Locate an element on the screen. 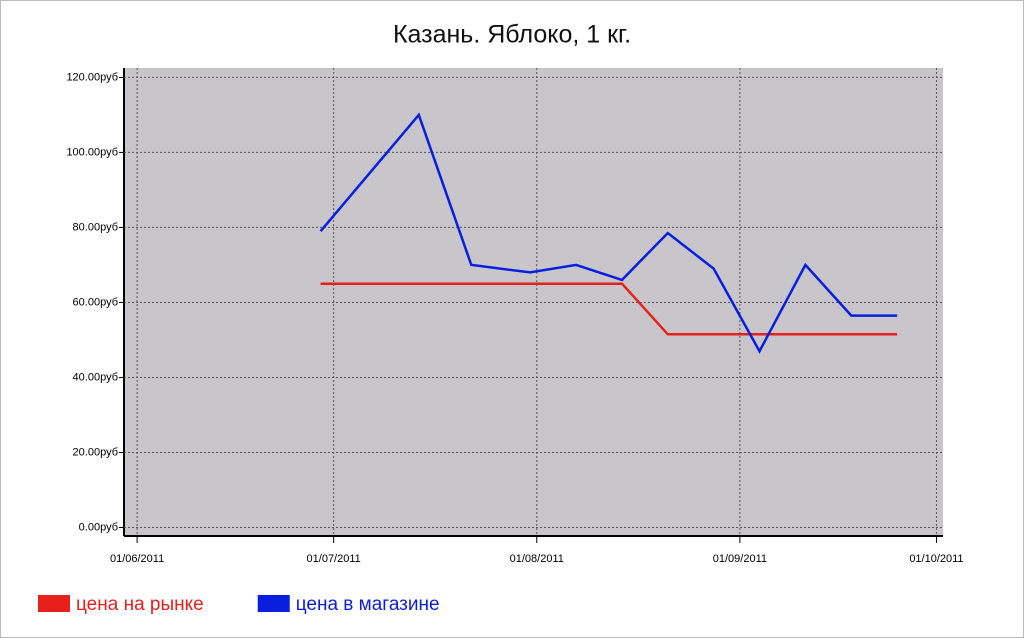  y-tick-label: 40.00руб is located at coordinates (95, 377).